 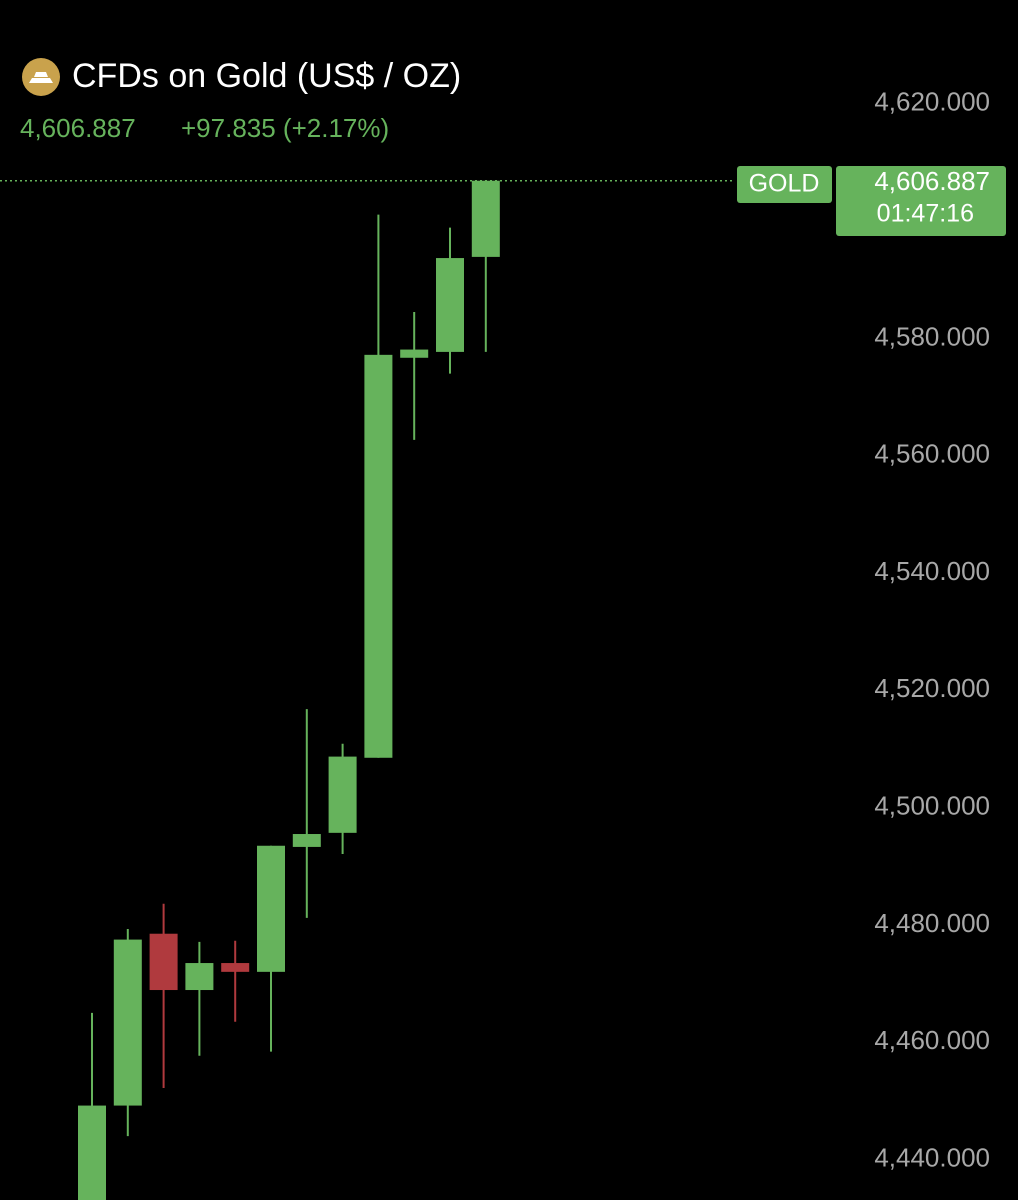 I want to click on title: CFDs on Gold (US$ / OZ), so click(x=266, y=76).